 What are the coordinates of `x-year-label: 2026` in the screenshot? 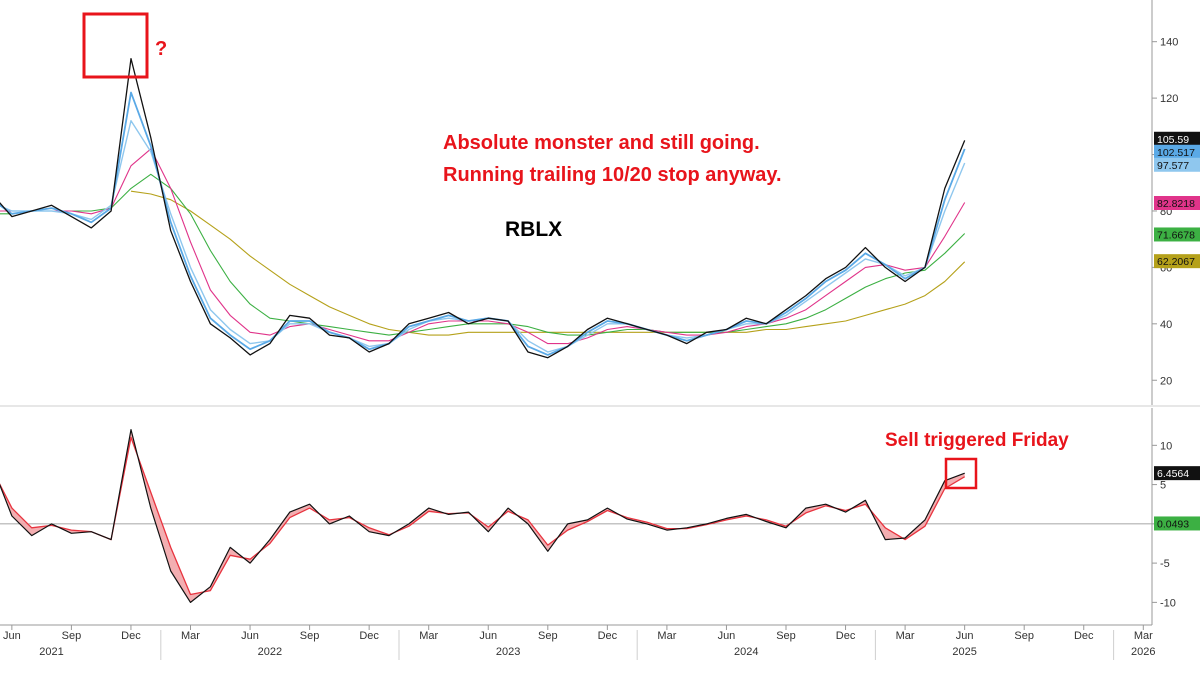 It's located at (1143, 652).